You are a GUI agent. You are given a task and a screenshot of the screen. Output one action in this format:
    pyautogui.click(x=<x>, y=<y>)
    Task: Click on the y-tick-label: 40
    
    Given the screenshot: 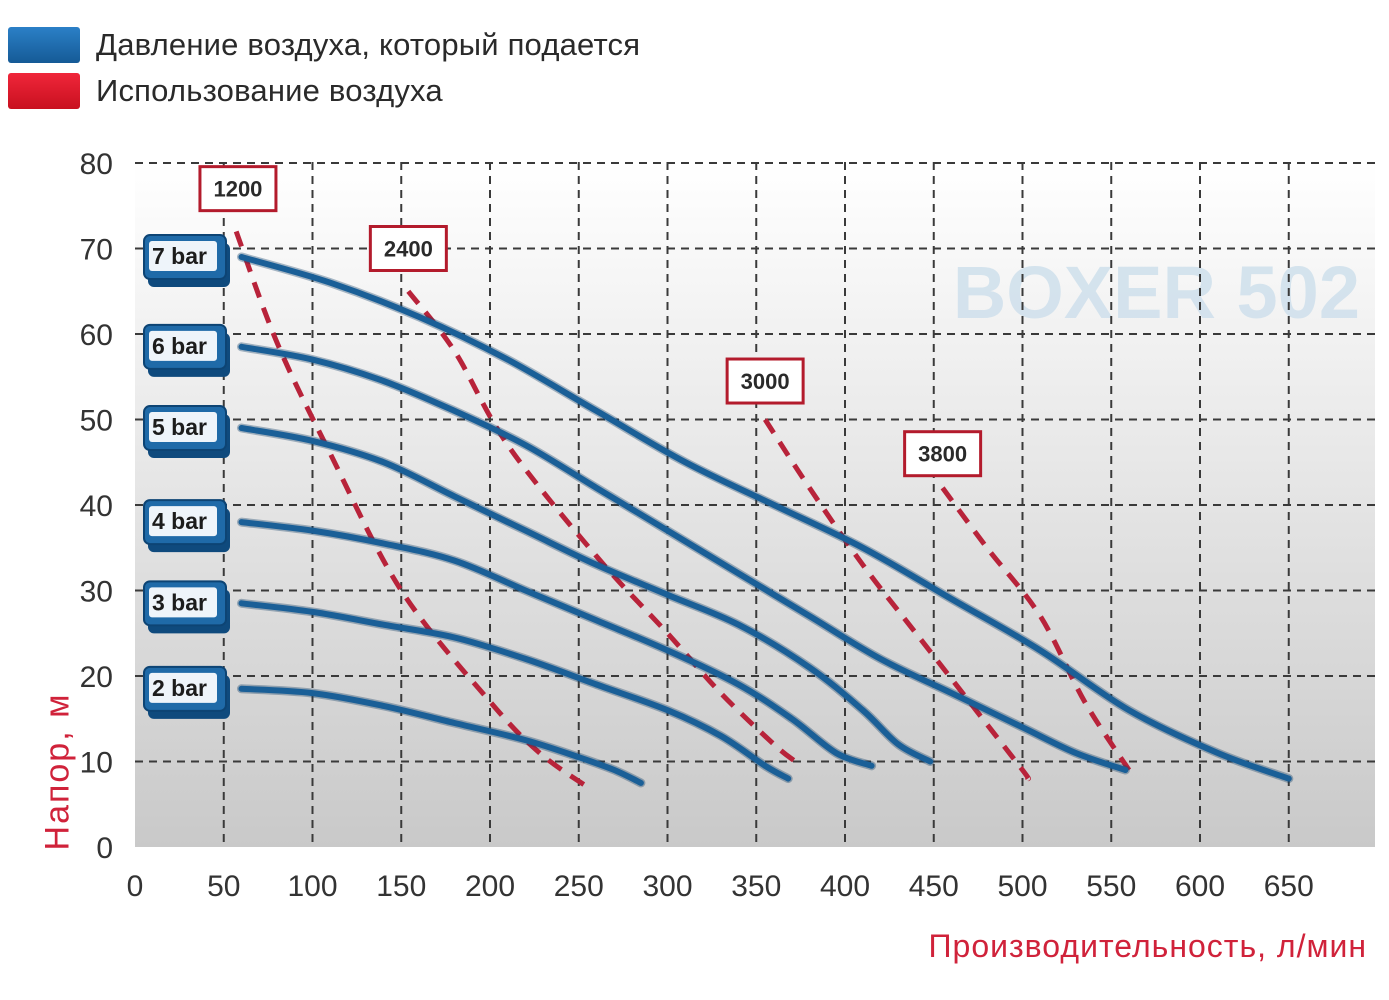 What is the action you would take?
    pyautogui.click(x=96, y=506)
    